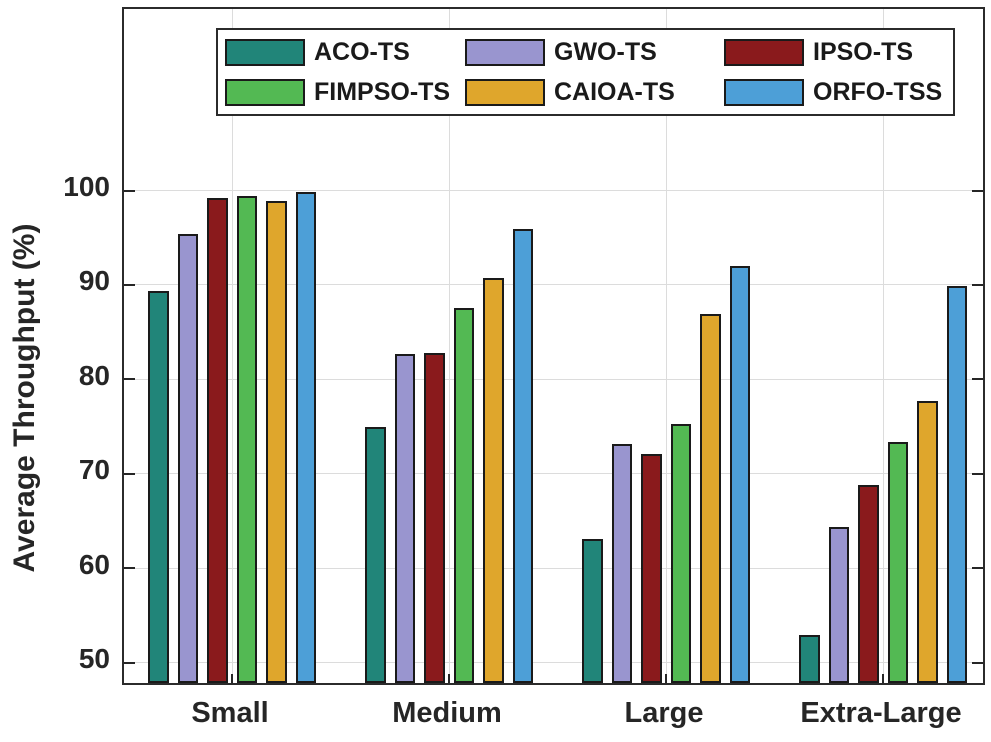 Image resolution: width=991 pixels, height=742 pixels. What do you see at coordinates (265, 52) in the screenshot?
I see `legend-swatch-ACO-TS` at bounding box center [265, 52].